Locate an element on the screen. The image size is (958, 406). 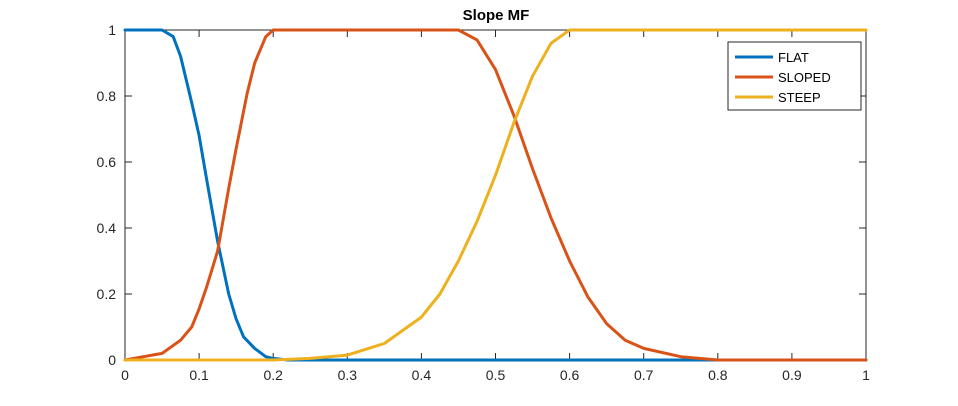
y-tick-label: 1 is located at coordinates (112, 30).